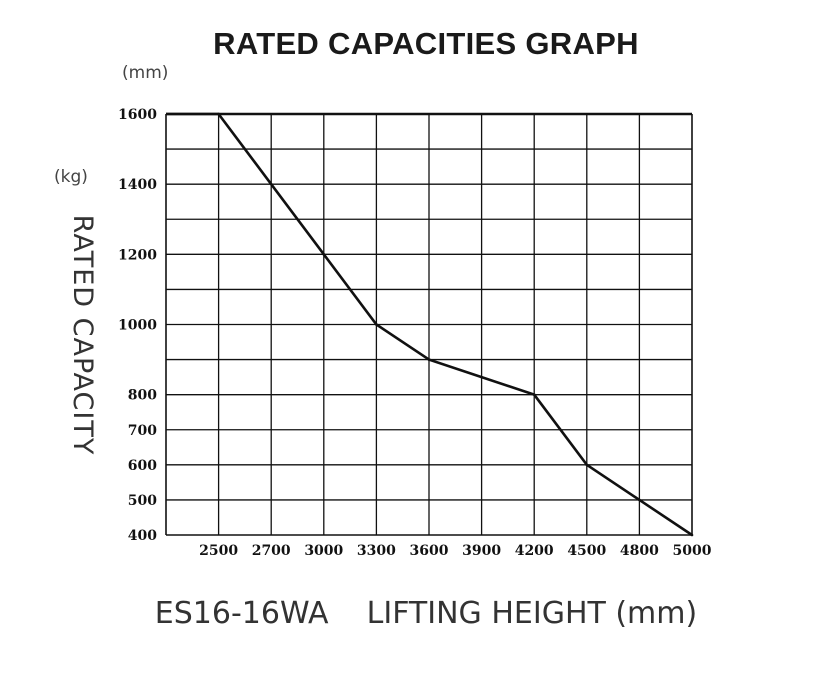 The image size is (816, 679). What do you see at coordinates (71, 177) in the screenshot?
I see `y-unit-label: (kg)` at bounding box center [71, 177].